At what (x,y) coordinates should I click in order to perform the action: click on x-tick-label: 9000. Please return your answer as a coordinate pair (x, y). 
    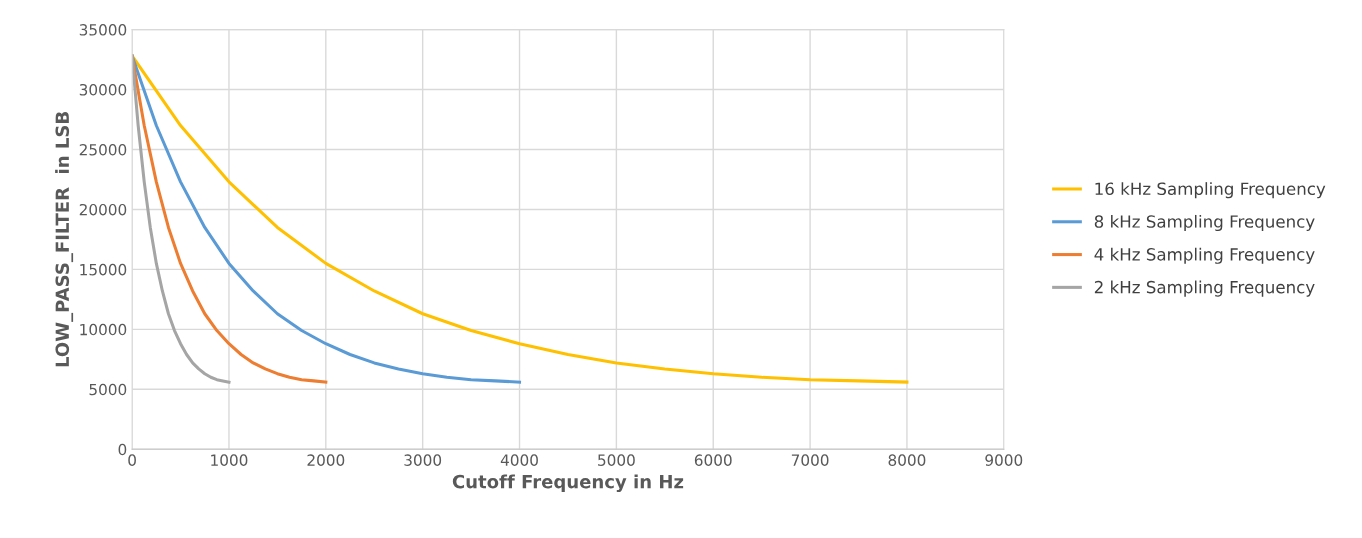
    Looking at the image, I should click on (1004, 460).